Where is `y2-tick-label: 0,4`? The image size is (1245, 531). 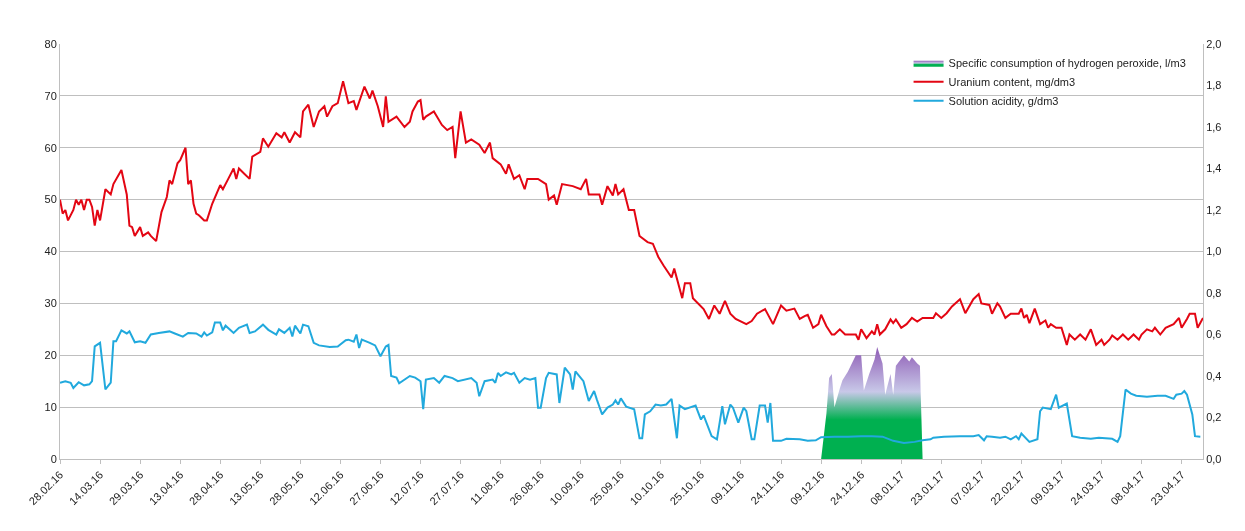
y2-tick-label: 0,4 is located at coordinates (1214, 375).